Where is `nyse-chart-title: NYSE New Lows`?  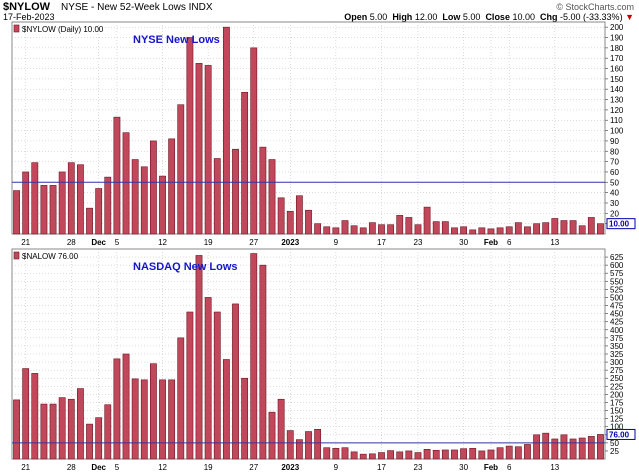
nyse-chart-title: NYSE New Lows is located at coordinates (176, 40).